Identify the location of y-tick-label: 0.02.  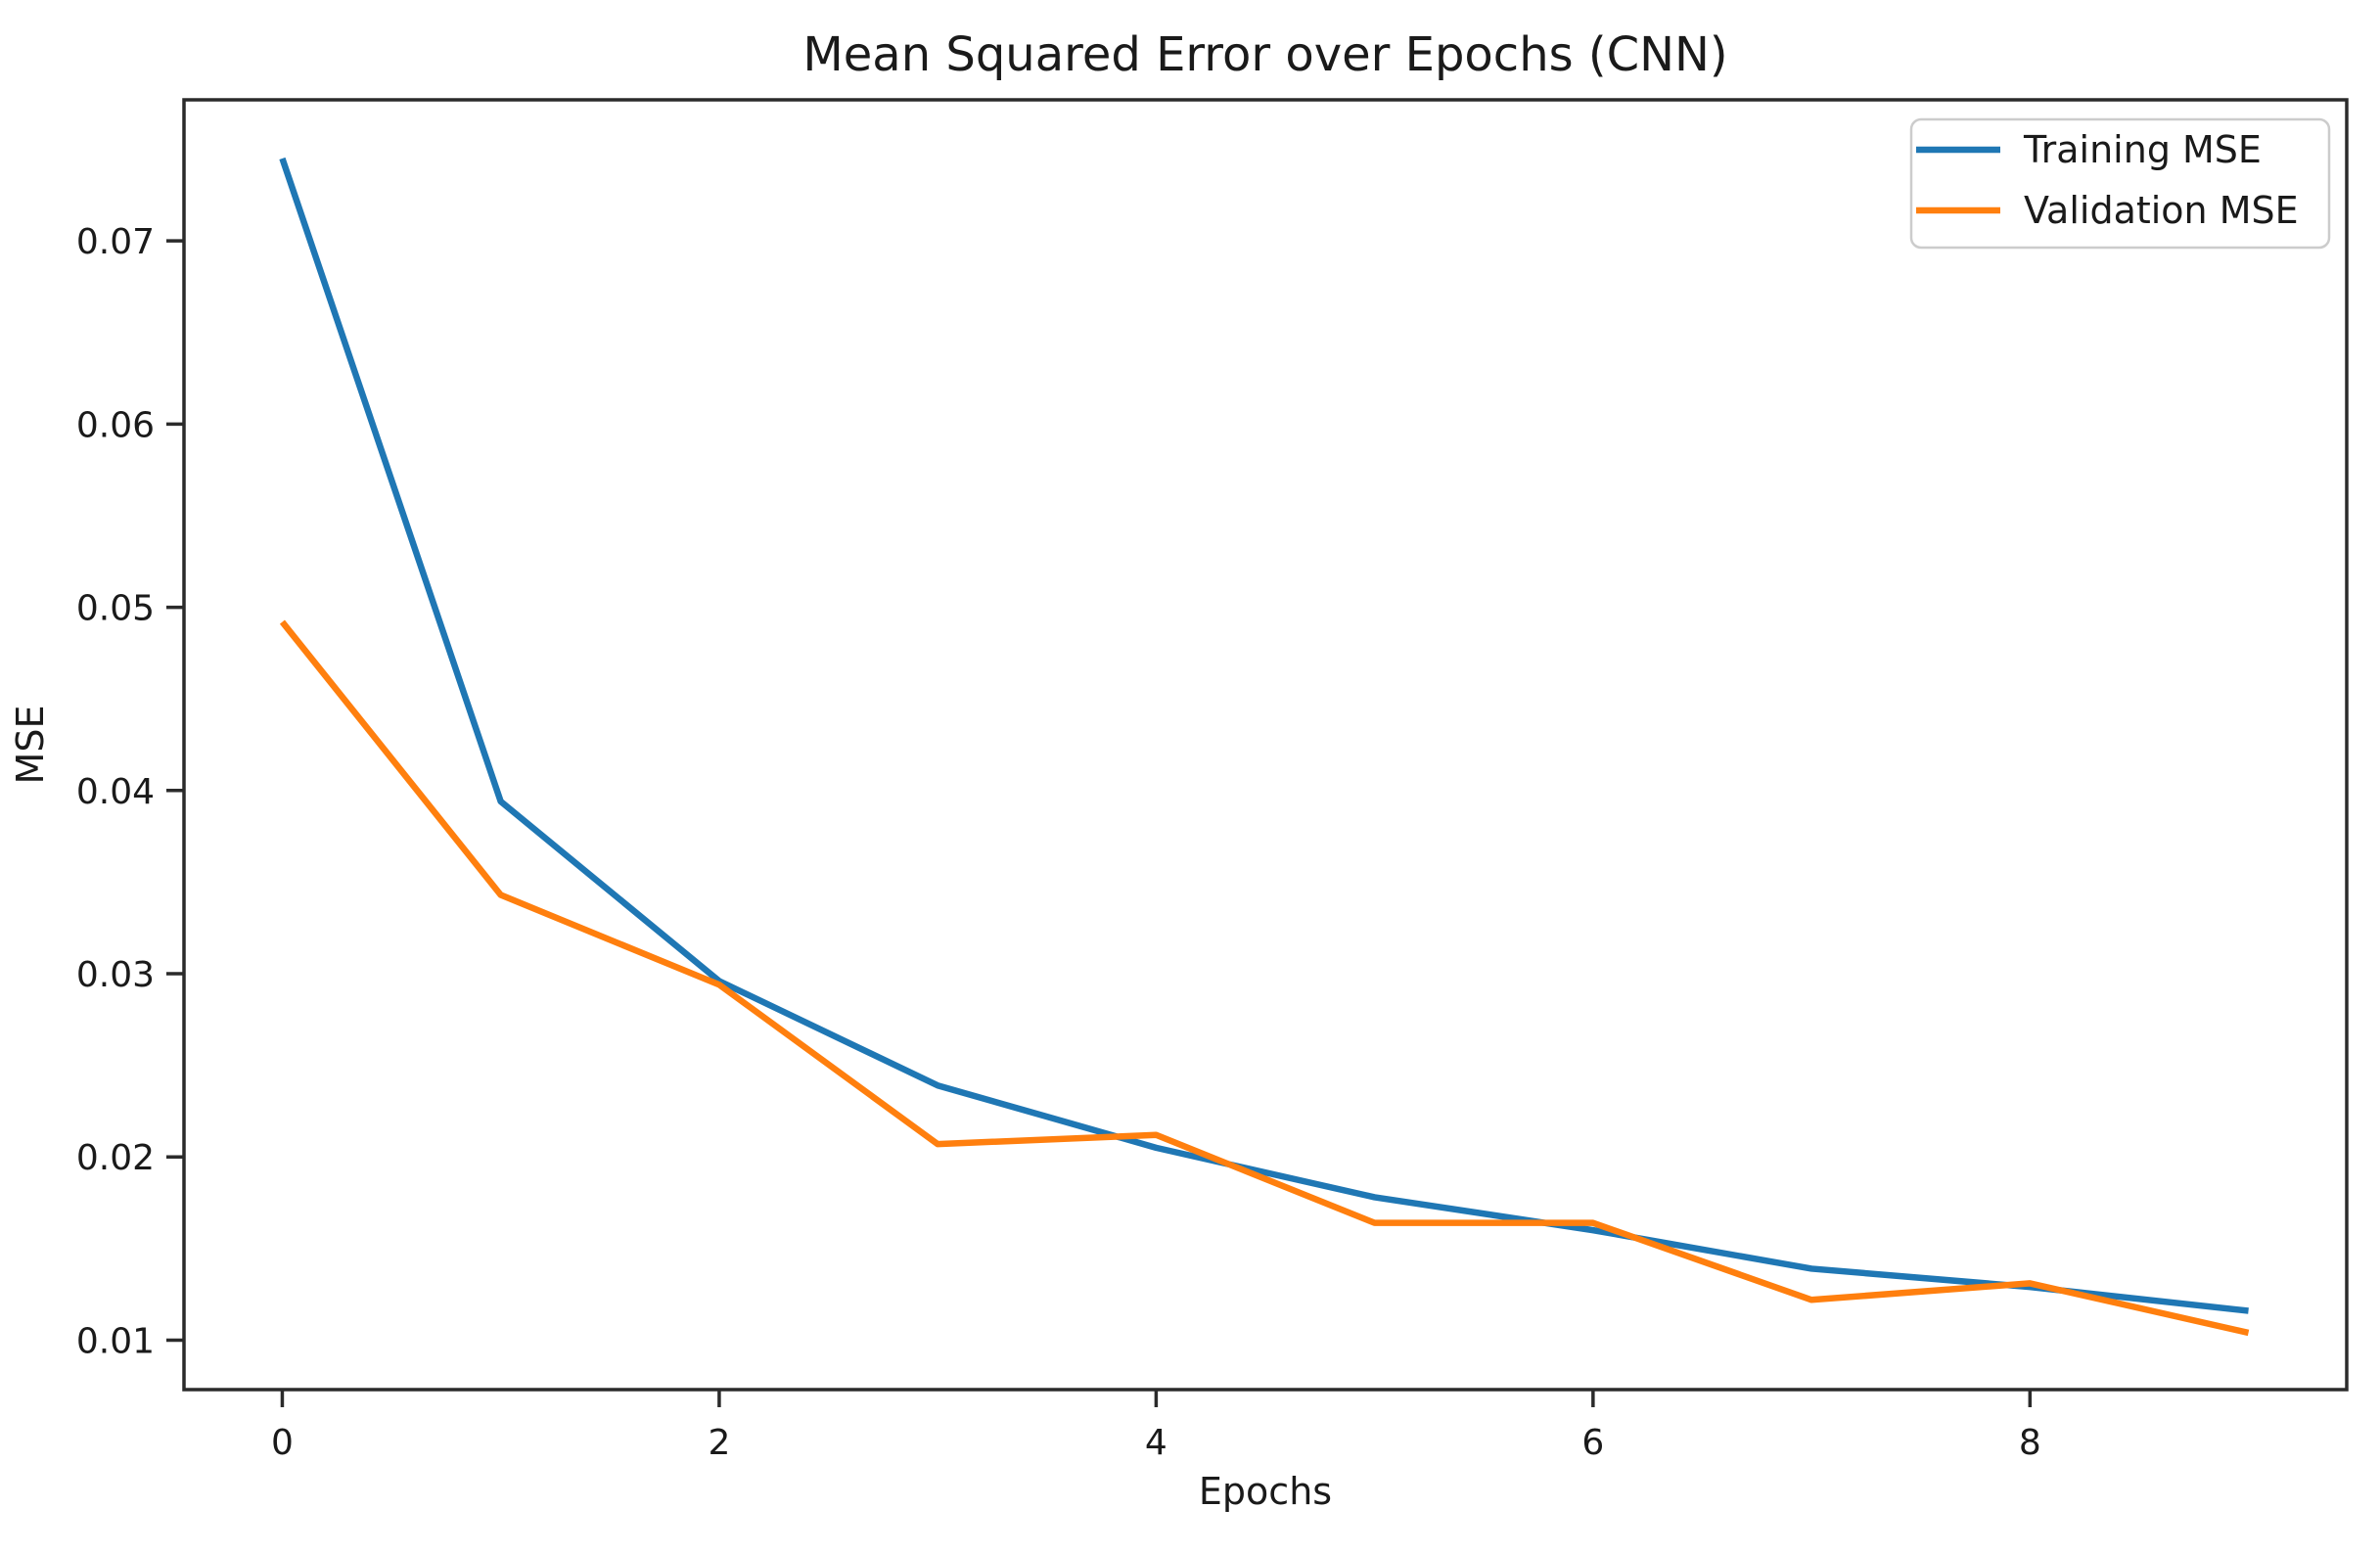
(115, 1158).